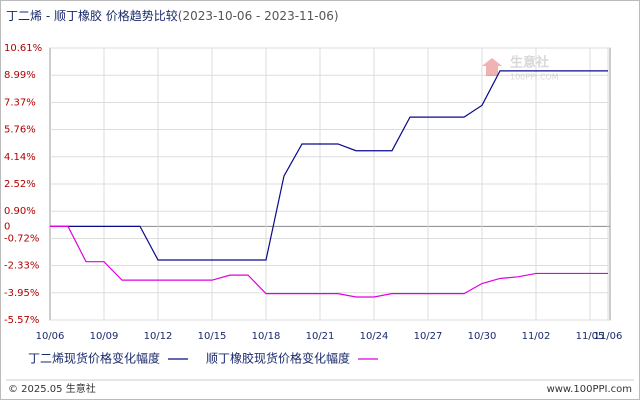 The width and height of the screenshot is (640, 400). I want to click on x-tick-label: 11/06, so click(608, 336).